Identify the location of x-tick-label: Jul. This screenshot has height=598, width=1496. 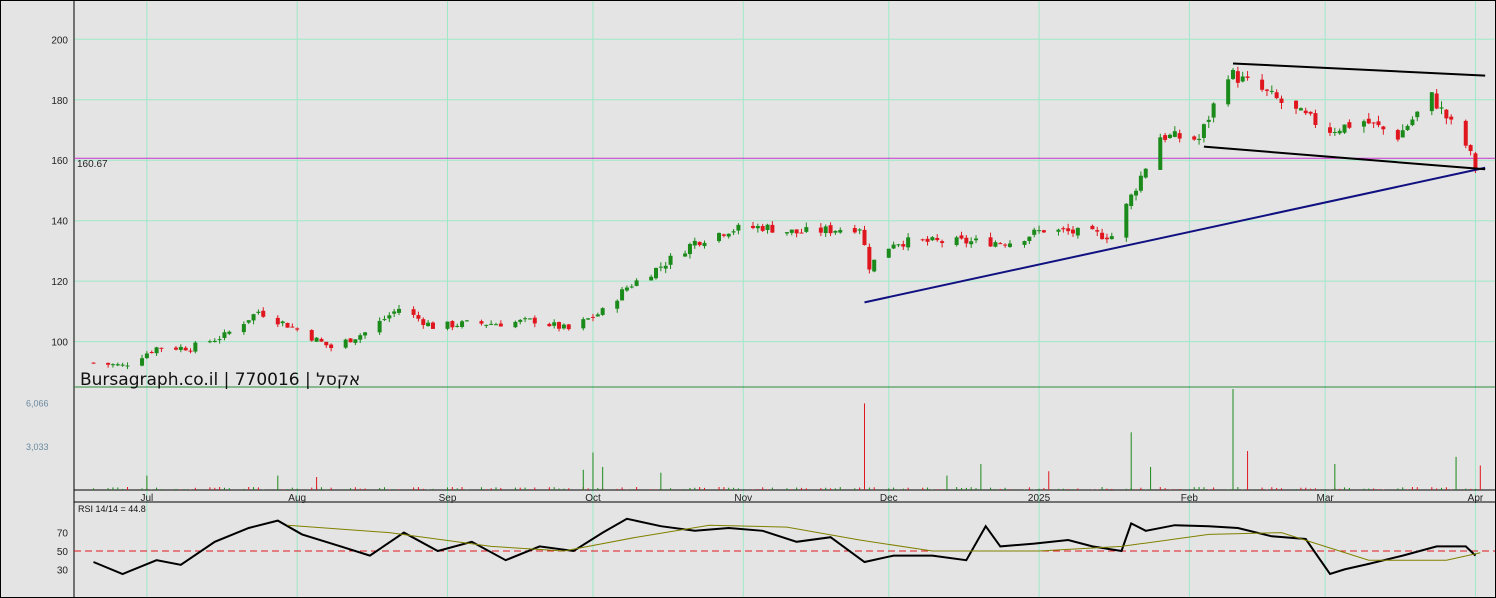
(146, 498).